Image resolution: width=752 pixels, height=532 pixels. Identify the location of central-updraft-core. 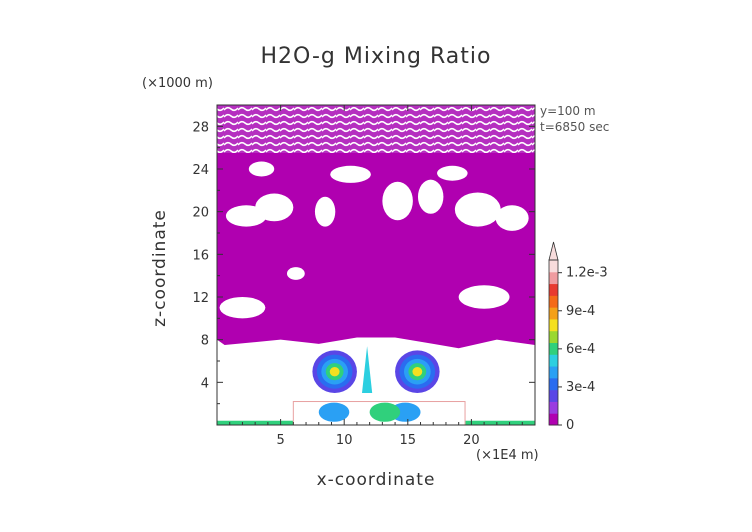
(367, 369).